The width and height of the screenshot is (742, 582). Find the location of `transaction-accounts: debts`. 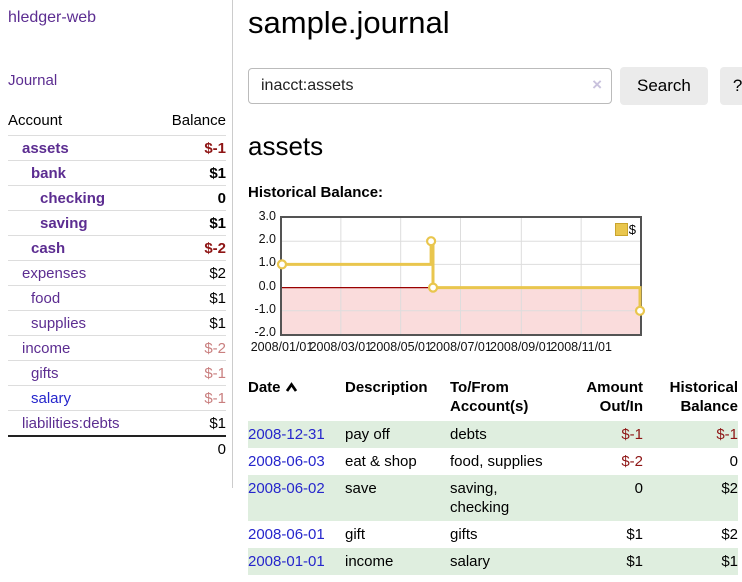

transaction-accounts: debts is located at coordinates (515, 435).